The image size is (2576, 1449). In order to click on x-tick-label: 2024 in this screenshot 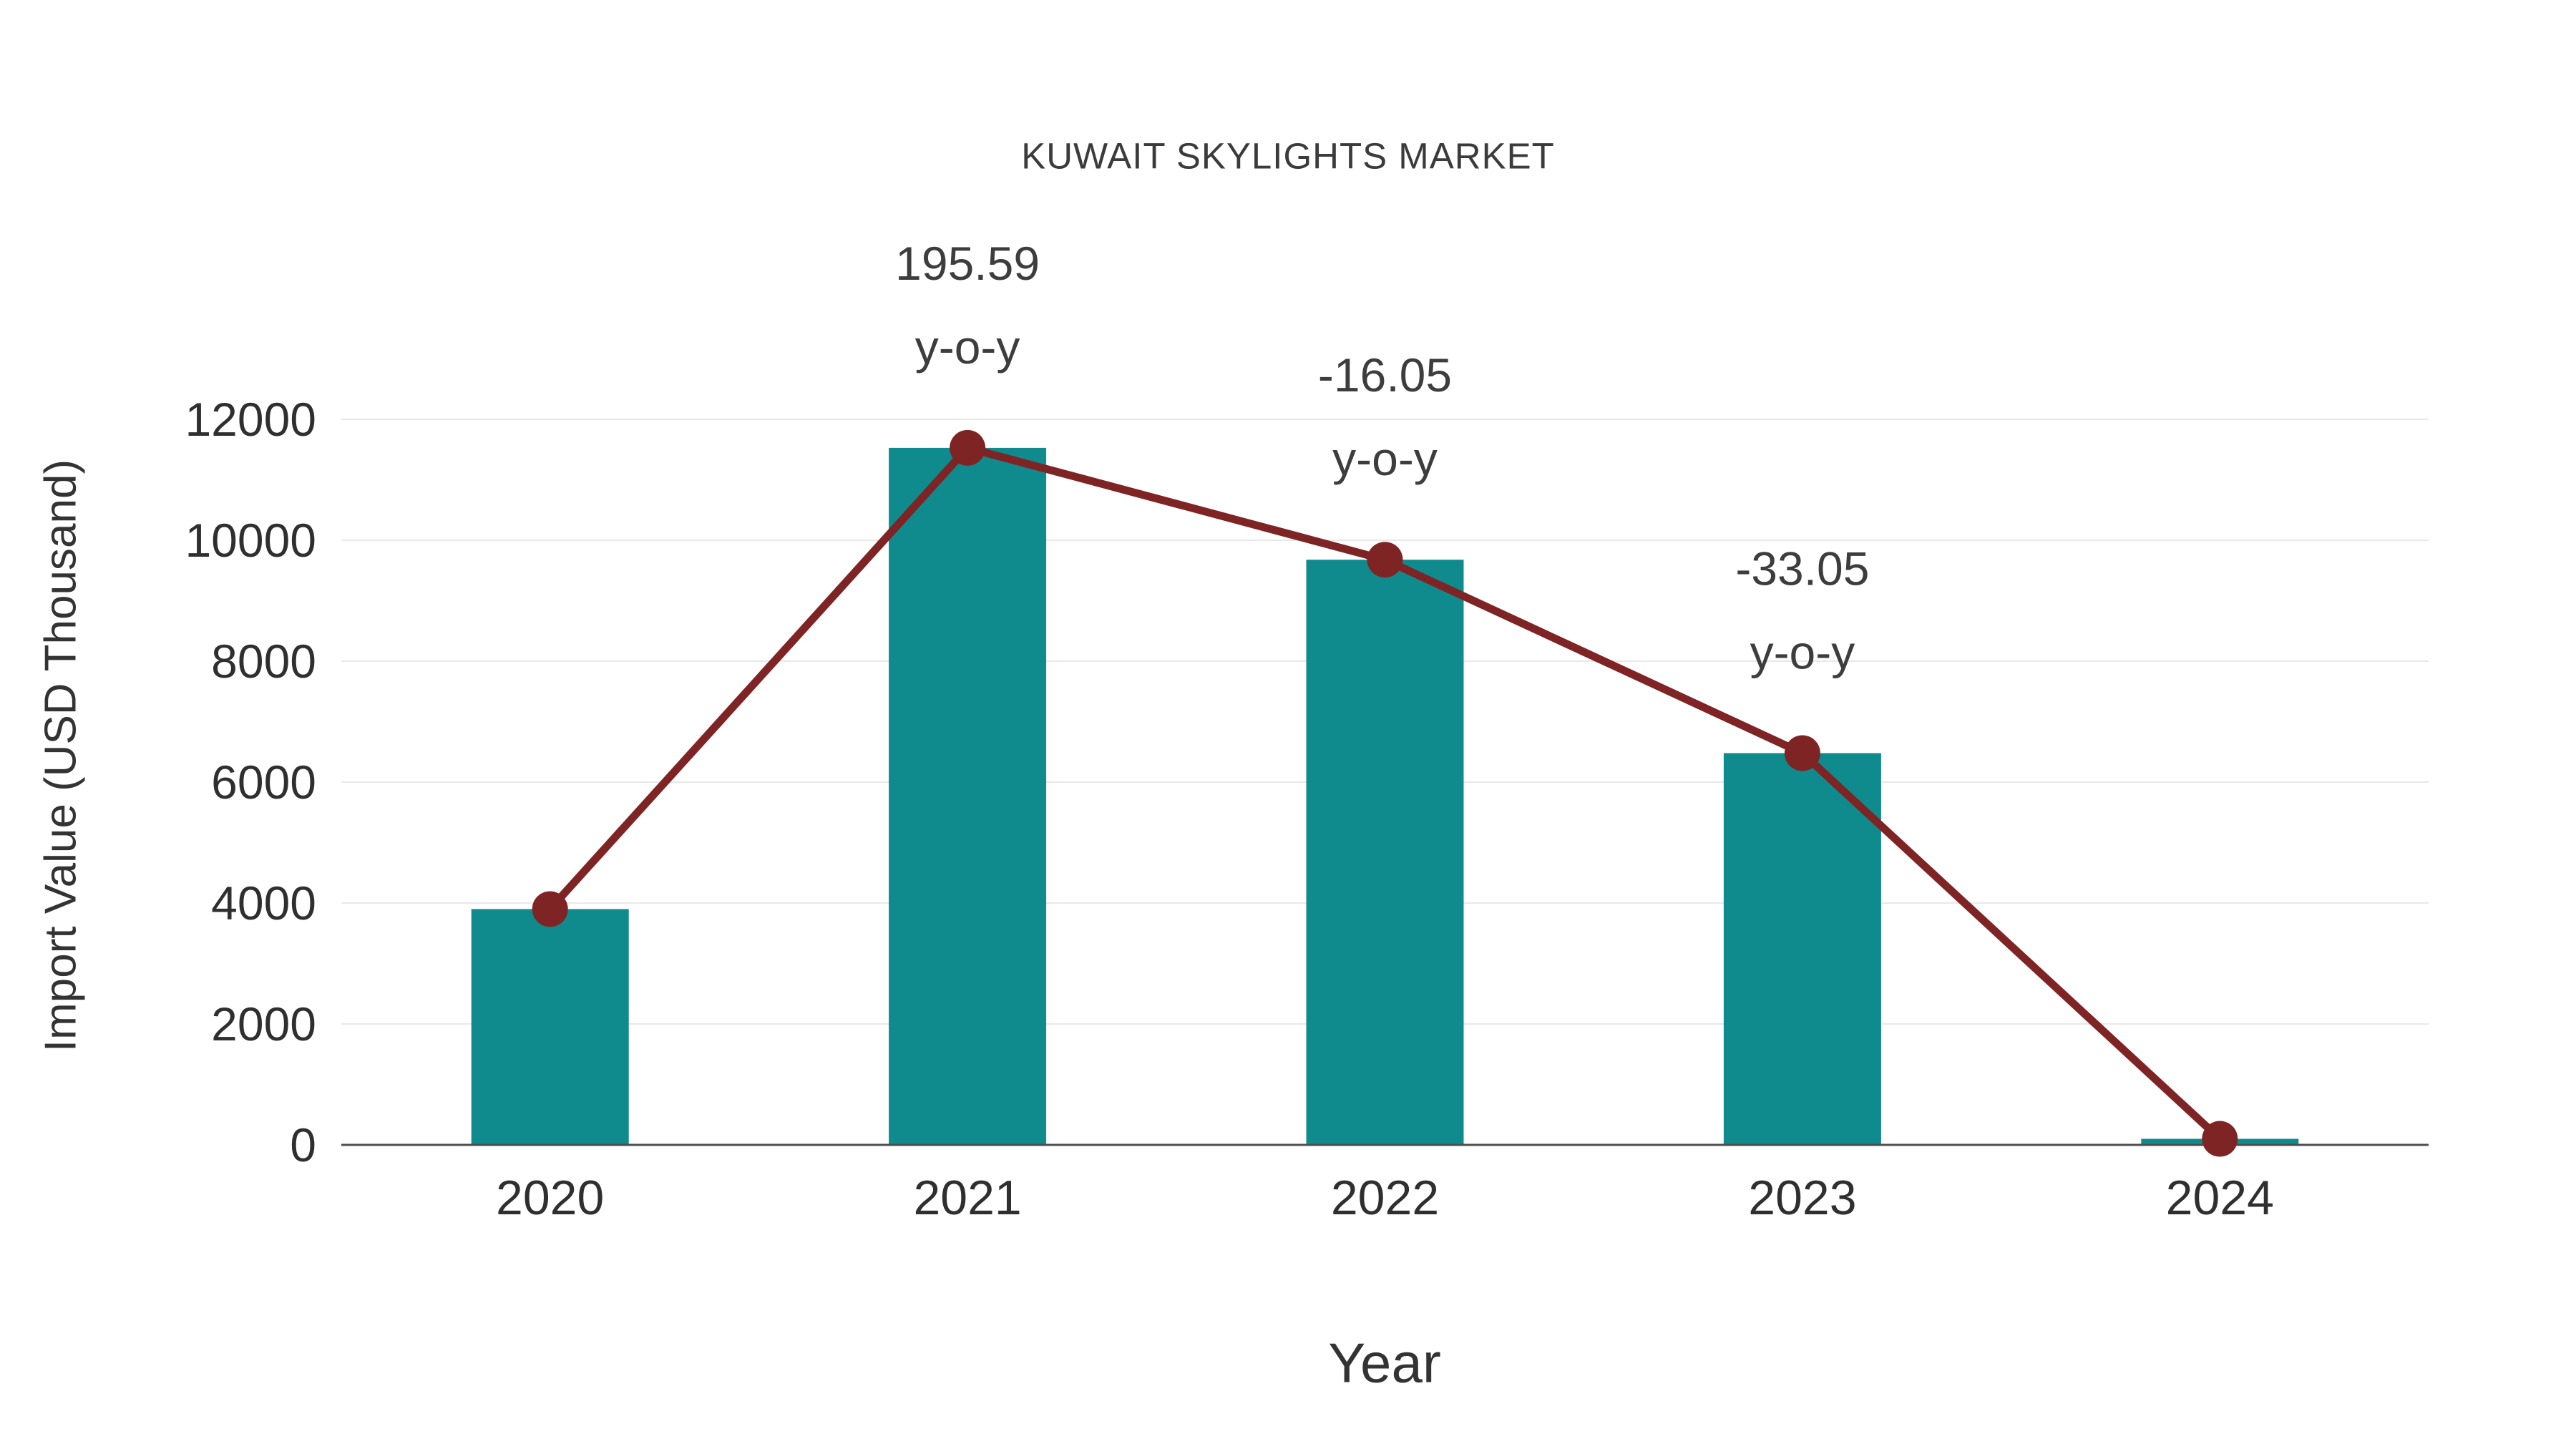, I will do `click(2220, 1198)`.